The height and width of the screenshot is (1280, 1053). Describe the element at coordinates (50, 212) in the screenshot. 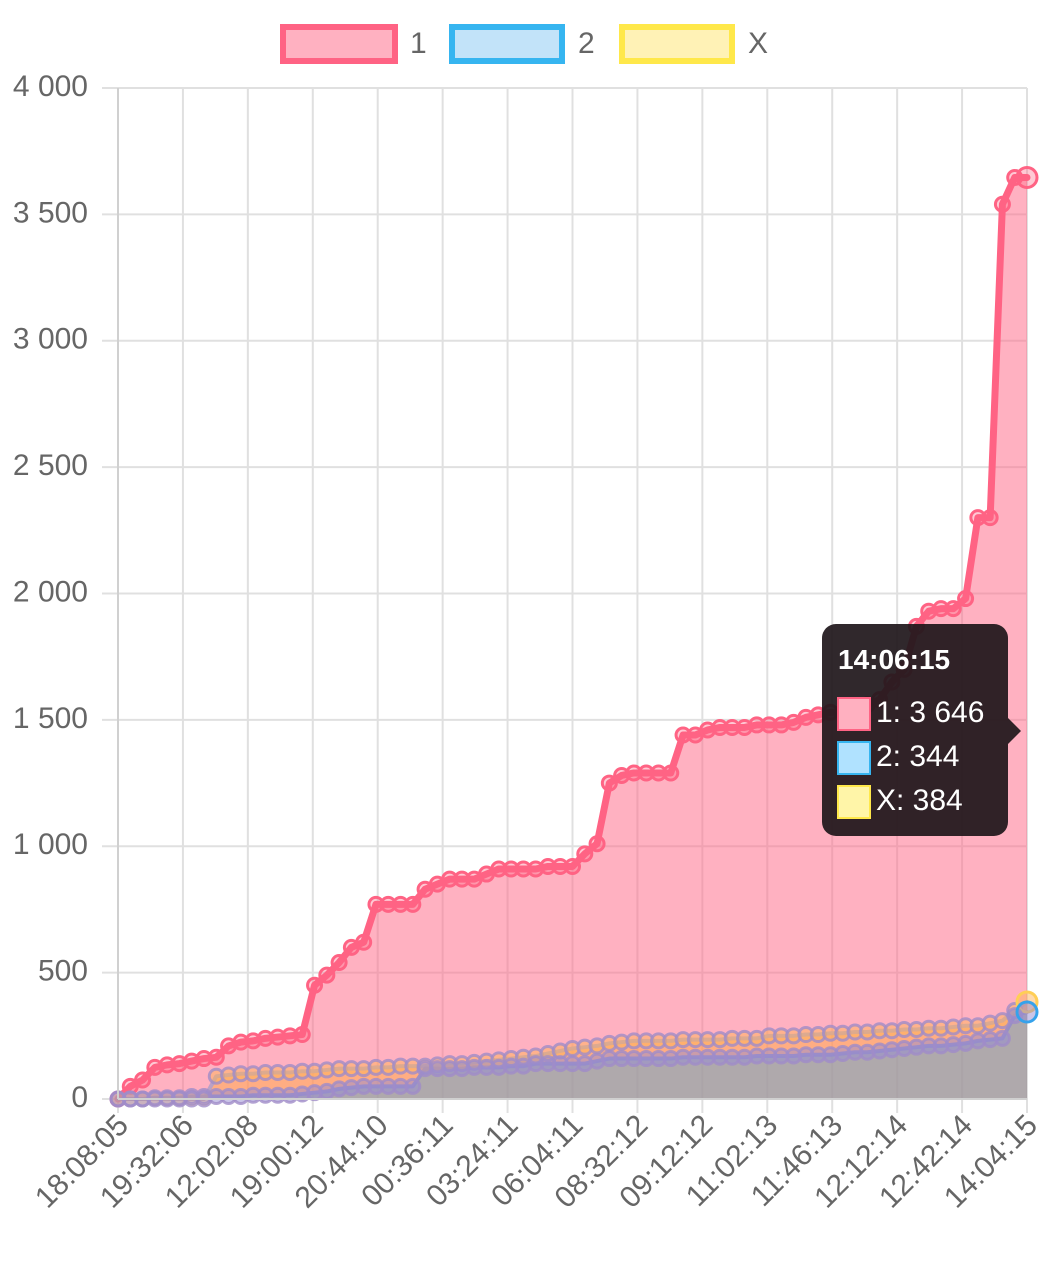

I see `y-tick-label: 3 500` at that location.